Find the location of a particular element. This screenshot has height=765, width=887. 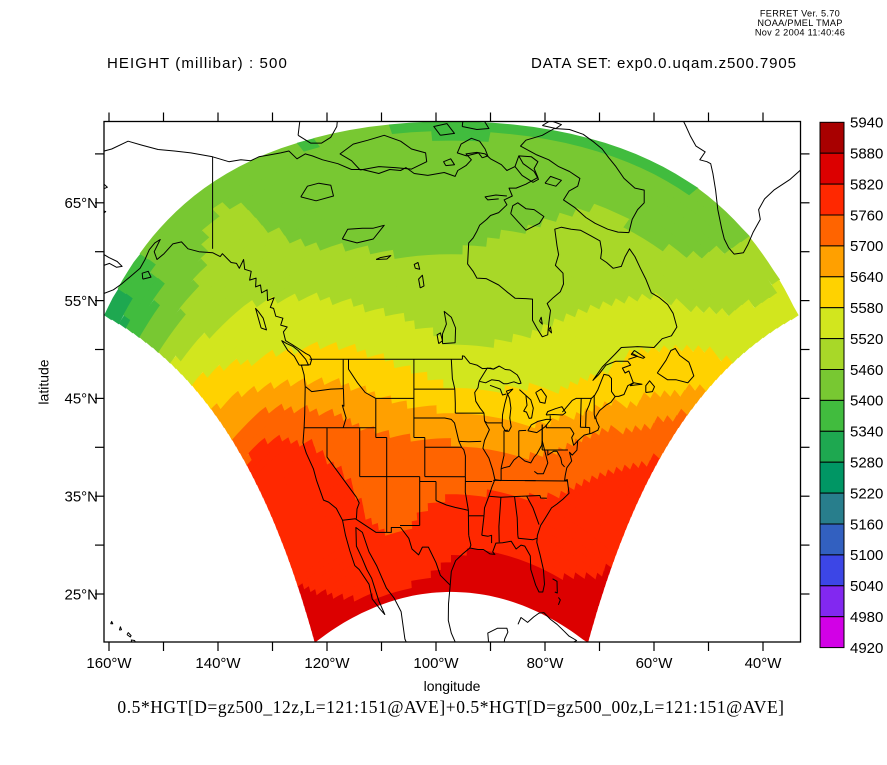

svg-text: 55°N is located at coordinates (81, 301).